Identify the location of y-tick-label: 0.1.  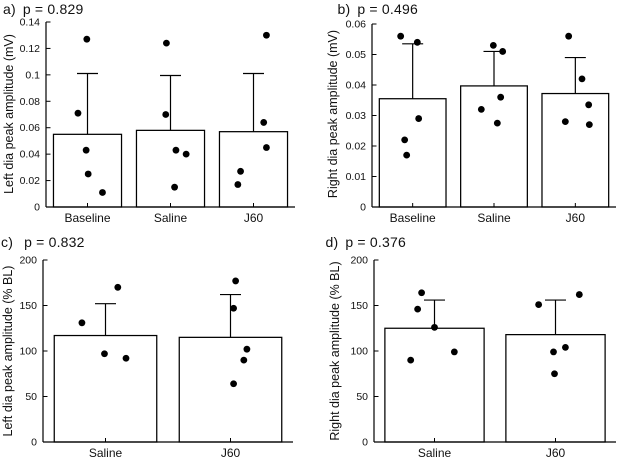
(32, 75).